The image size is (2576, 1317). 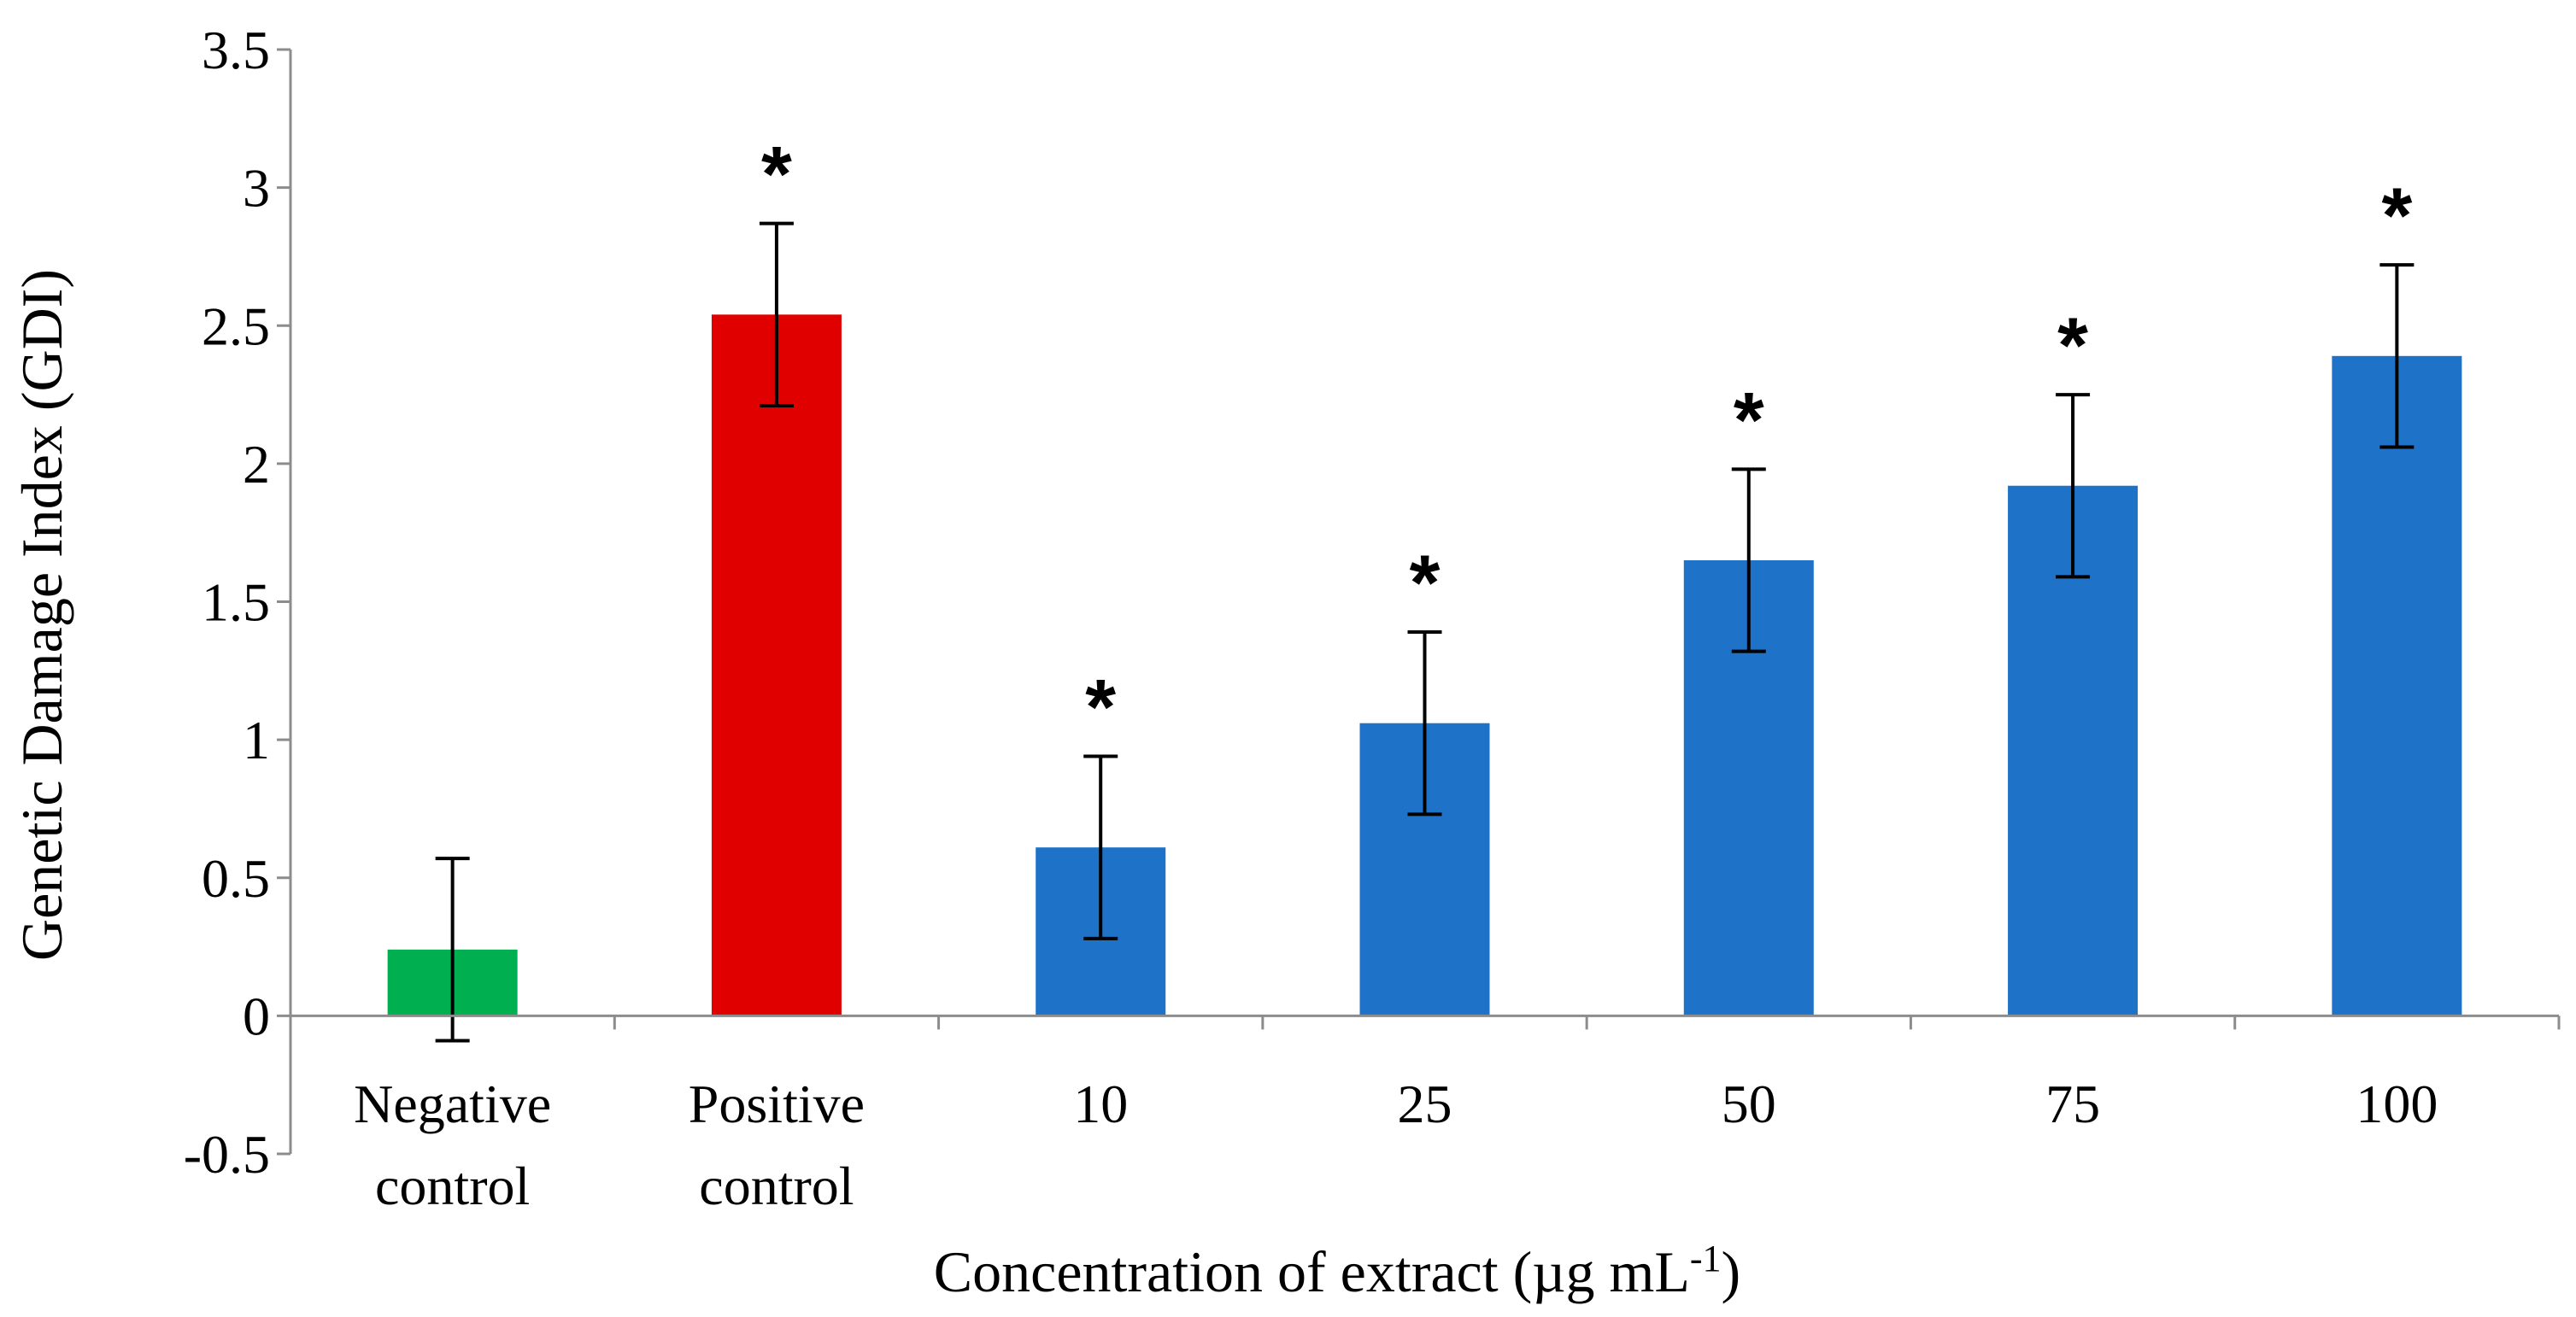 I want to click on y-tick-label: 2, so click(x=256, y=464).